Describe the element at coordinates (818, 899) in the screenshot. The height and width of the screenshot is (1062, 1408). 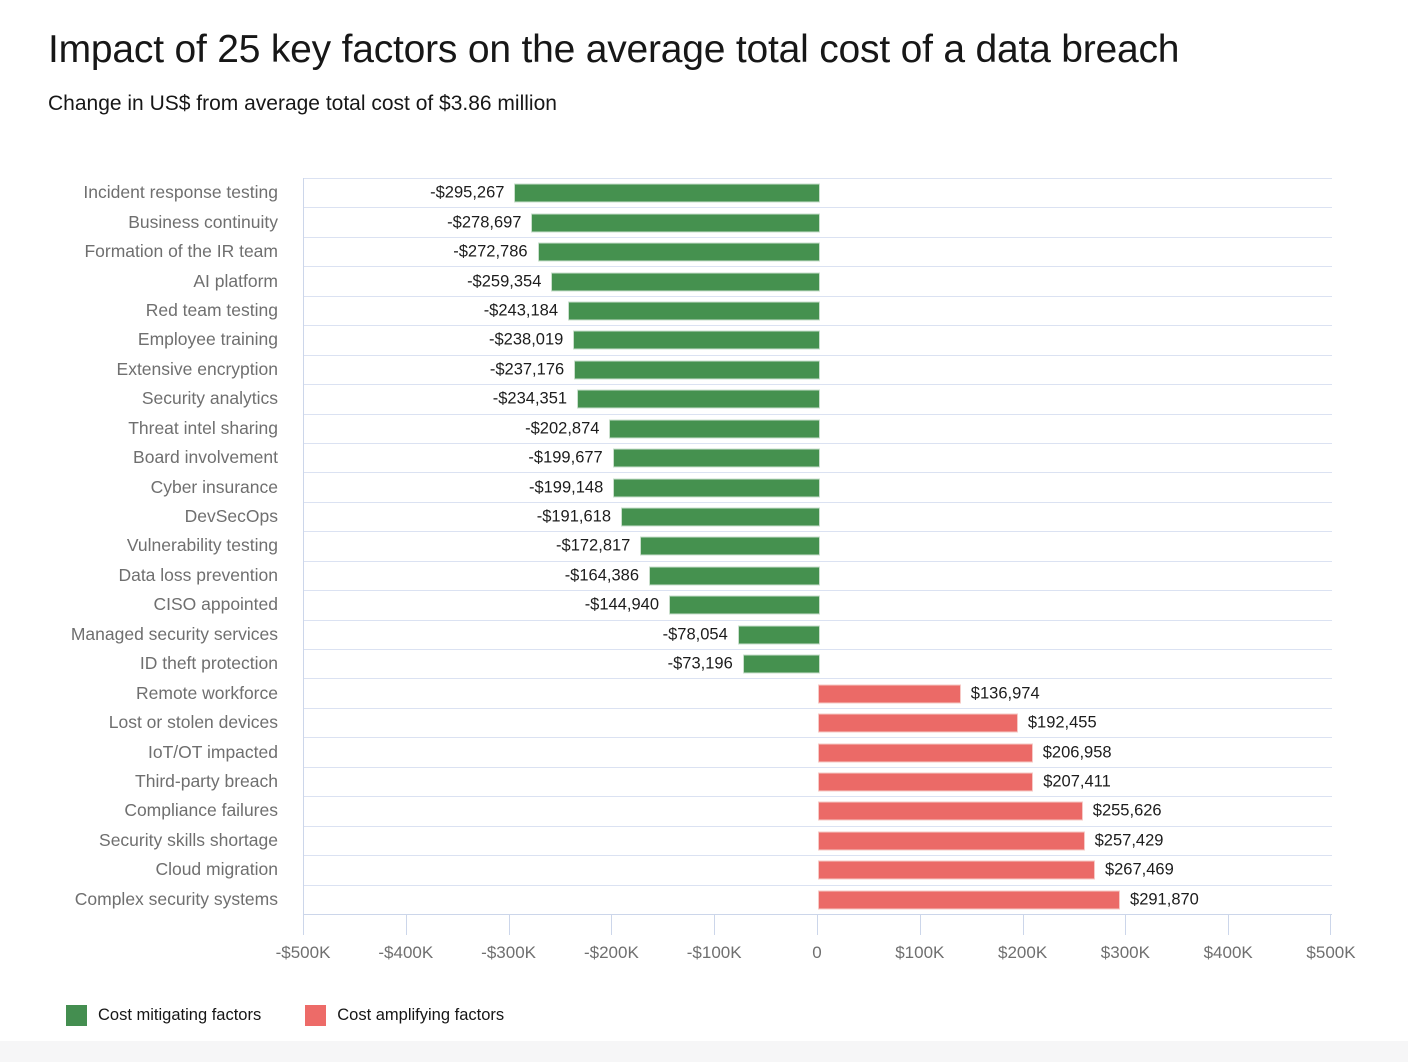
I see `chart-row: $291,870` at that location.